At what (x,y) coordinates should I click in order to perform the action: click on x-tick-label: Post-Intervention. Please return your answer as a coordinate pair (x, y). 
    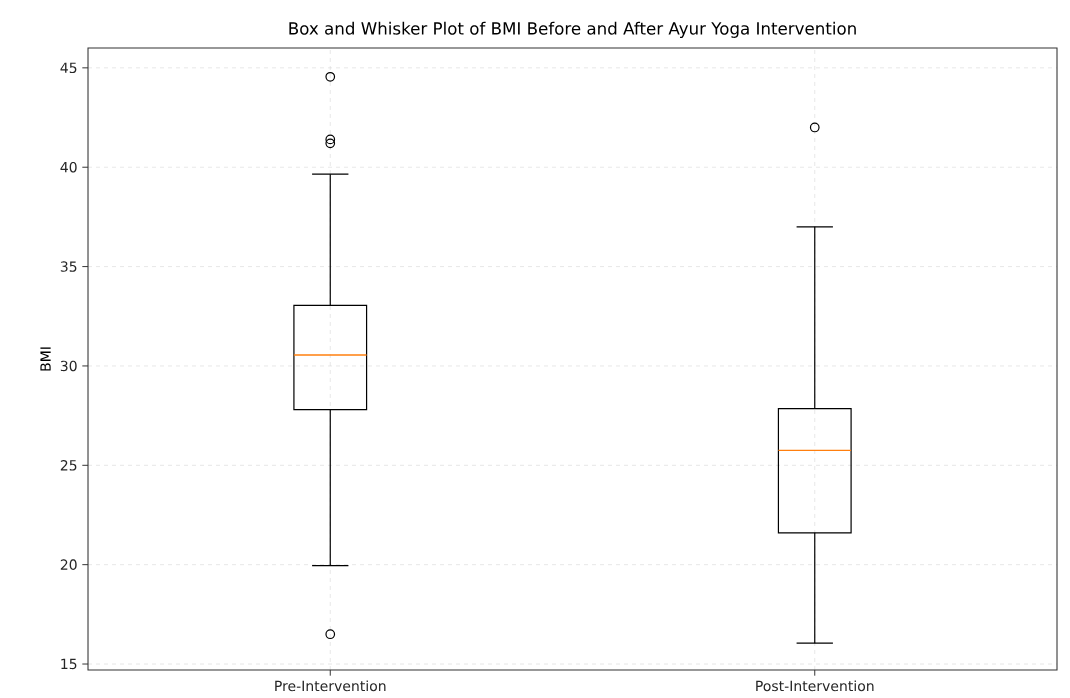
    Looking at the image, I should click on (815, 686).